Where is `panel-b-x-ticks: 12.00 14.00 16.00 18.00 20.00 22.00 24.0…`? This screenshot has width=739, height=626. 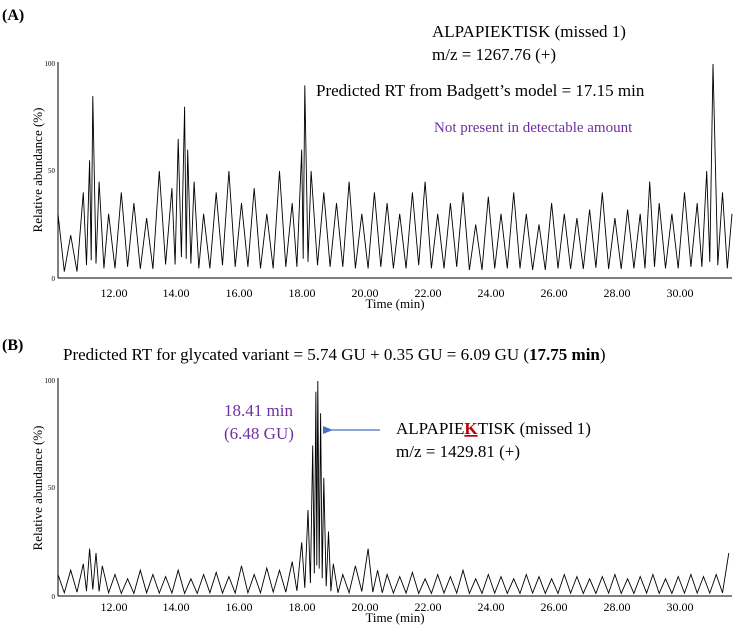 panel-b-x-ticks: 12.00 14.00 16.00 18.00 20.00 22.00 24.0… is located at coordinates (397, 607).